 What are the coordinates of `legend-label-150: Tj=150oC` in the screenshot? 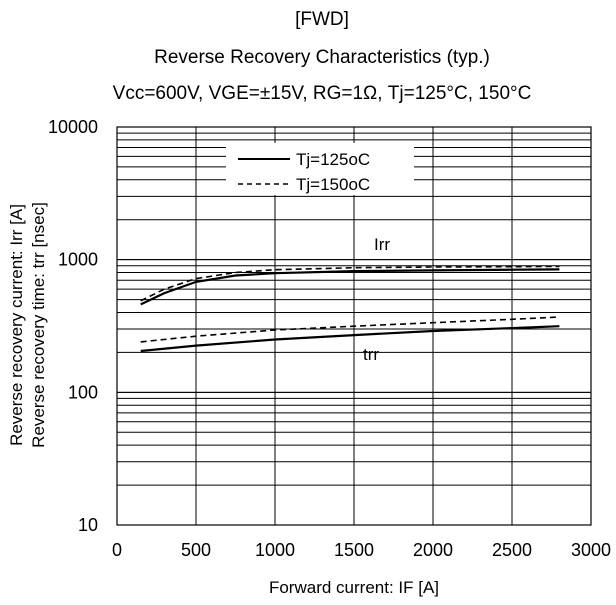 It's located at (333, 184).